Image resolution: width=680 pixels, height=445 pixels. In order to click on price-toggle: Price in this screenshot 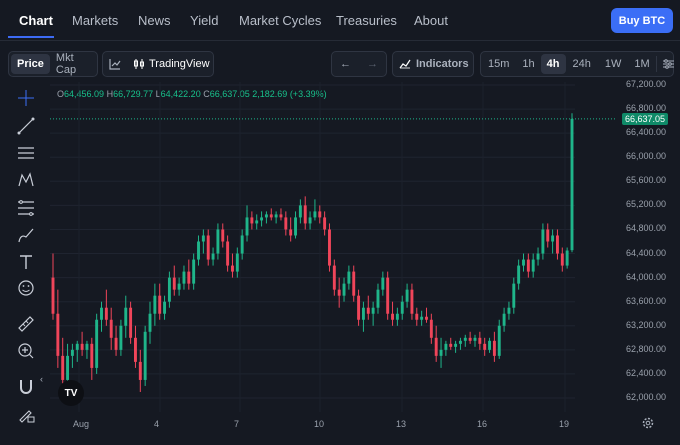, I will do `click(30, 64)`.